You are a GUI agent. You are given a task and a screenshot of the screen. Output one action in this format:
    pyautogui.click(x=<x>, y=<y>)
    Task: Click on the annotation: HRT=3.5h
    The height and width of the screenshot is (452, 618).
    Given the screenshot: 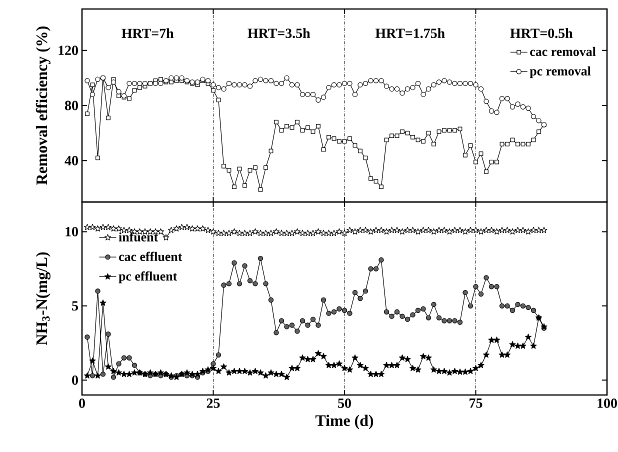 What is the action you would take?
    pyautogui.click(x=279, y=33)
    